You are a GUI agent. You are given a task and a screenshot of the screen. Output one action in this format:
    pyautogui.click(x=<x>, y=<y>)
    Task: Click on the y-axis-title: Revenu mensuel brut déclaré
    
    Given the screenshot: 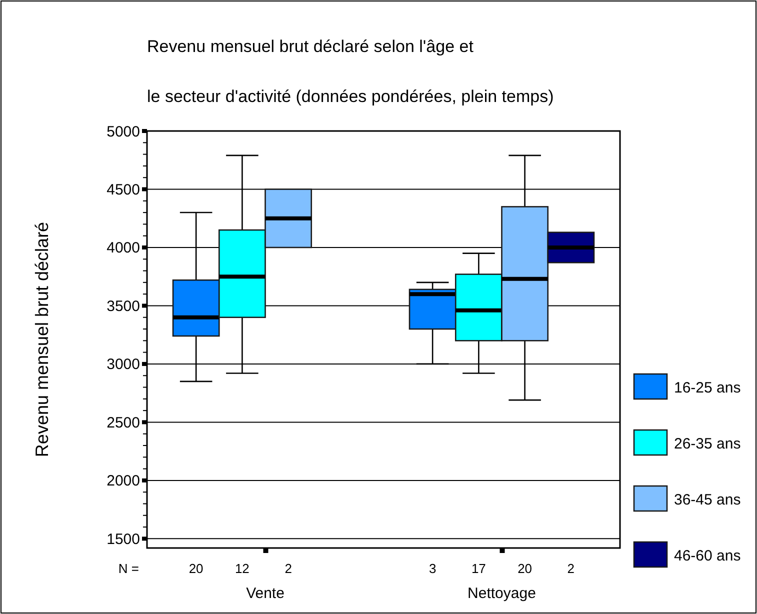 What is the action you would take?
    pyautogui.click(x=42, y=340)
    